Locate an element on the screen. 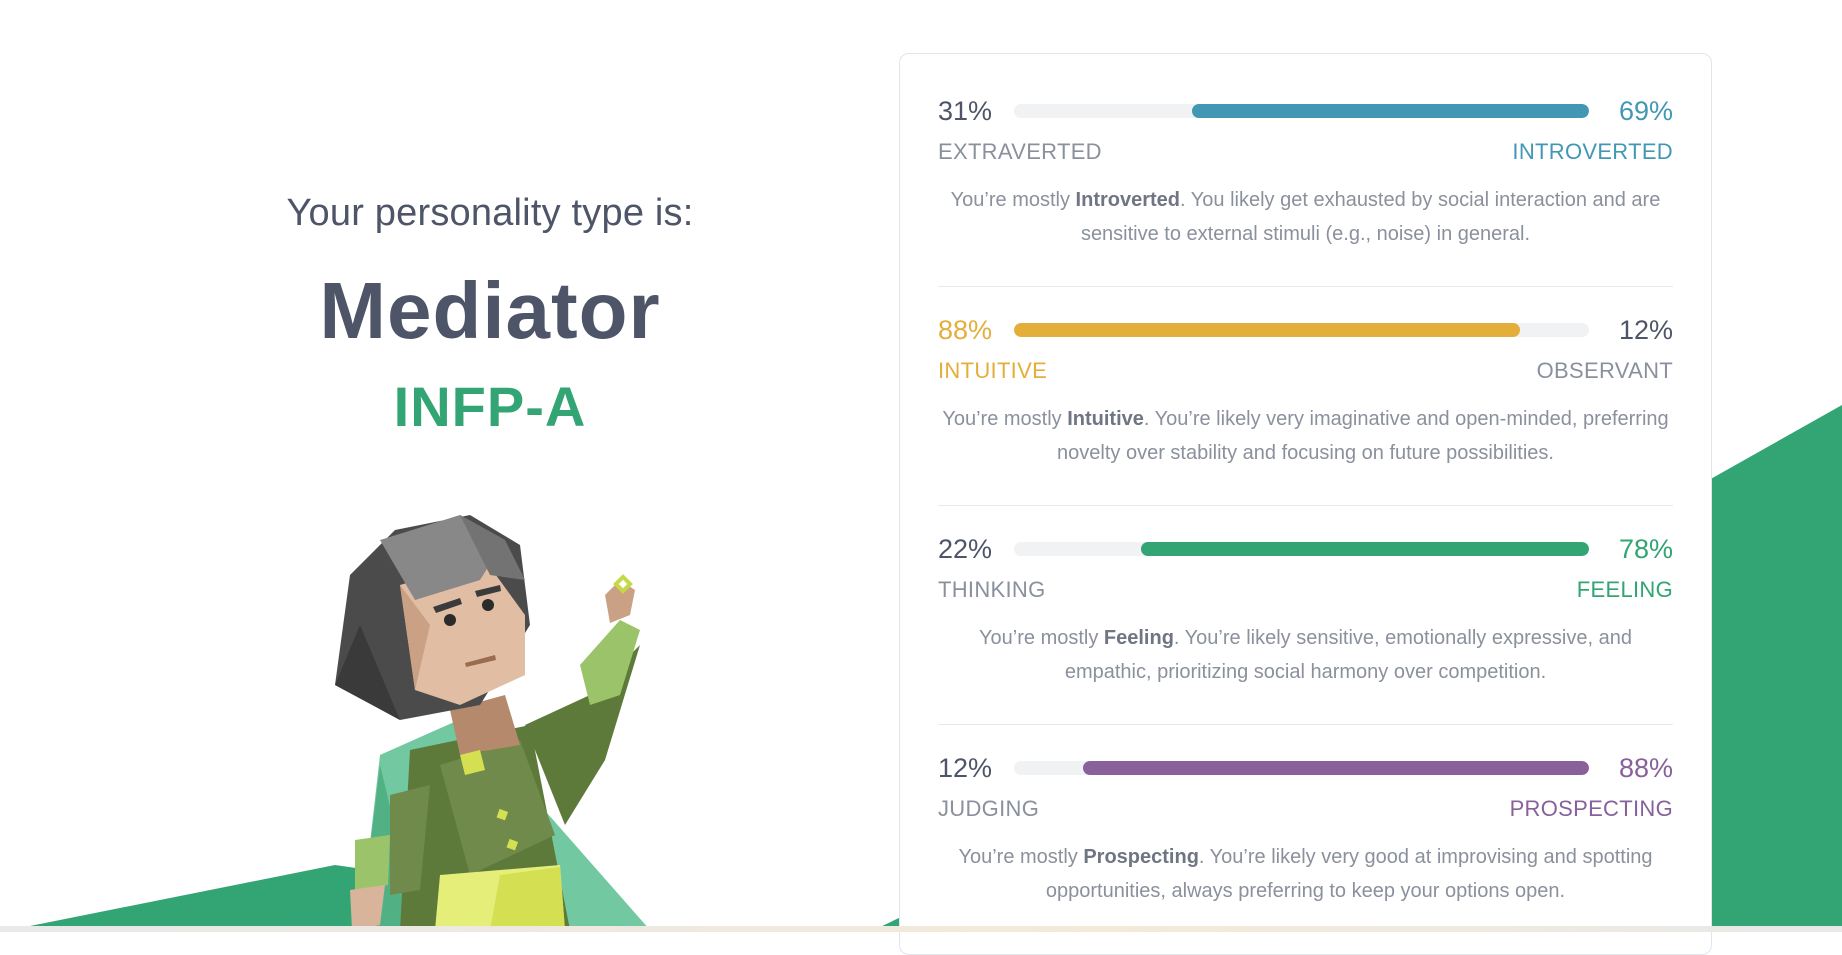 The width and height of the screenshot is (1842, 955). trait-bar-row: 31% 69% is located at coordinates (1305, 111).